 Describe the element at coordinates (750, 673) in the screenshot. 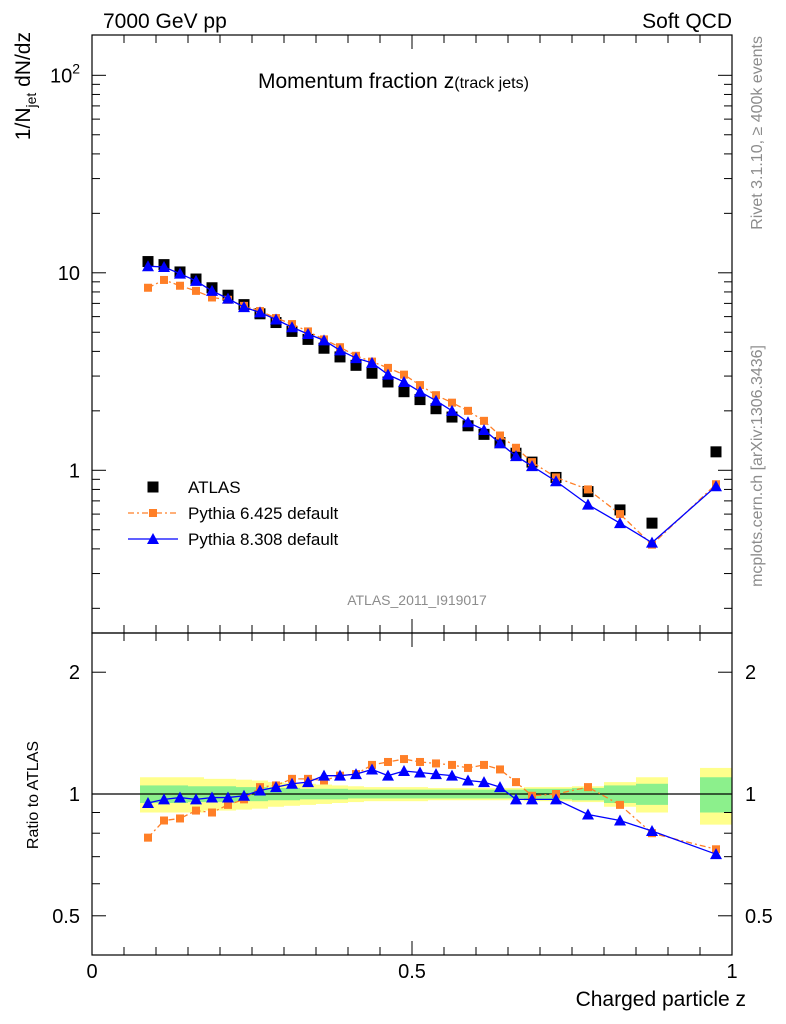

I see `ratio-y-tick-label-right: 2` at that location.